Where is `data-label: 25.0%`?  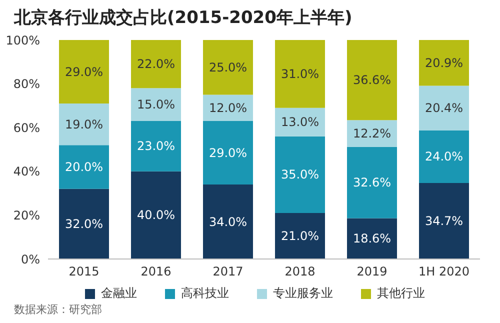
data-label: 25.0% is located at coordinates (228, 67).